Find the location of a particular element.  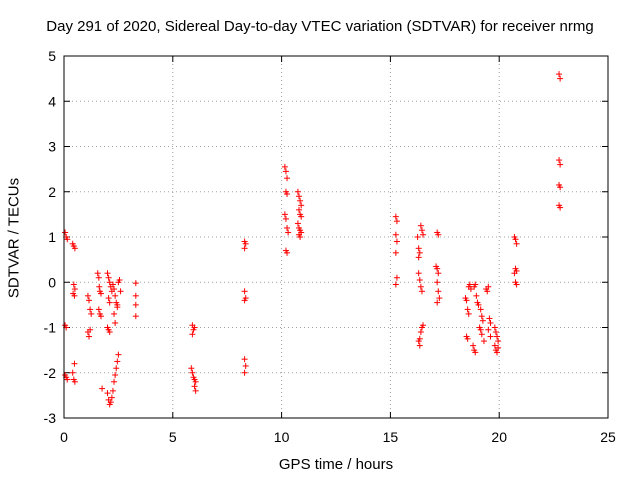

x-axis-label: GPS time / hours is located at coordinates (336, 464).